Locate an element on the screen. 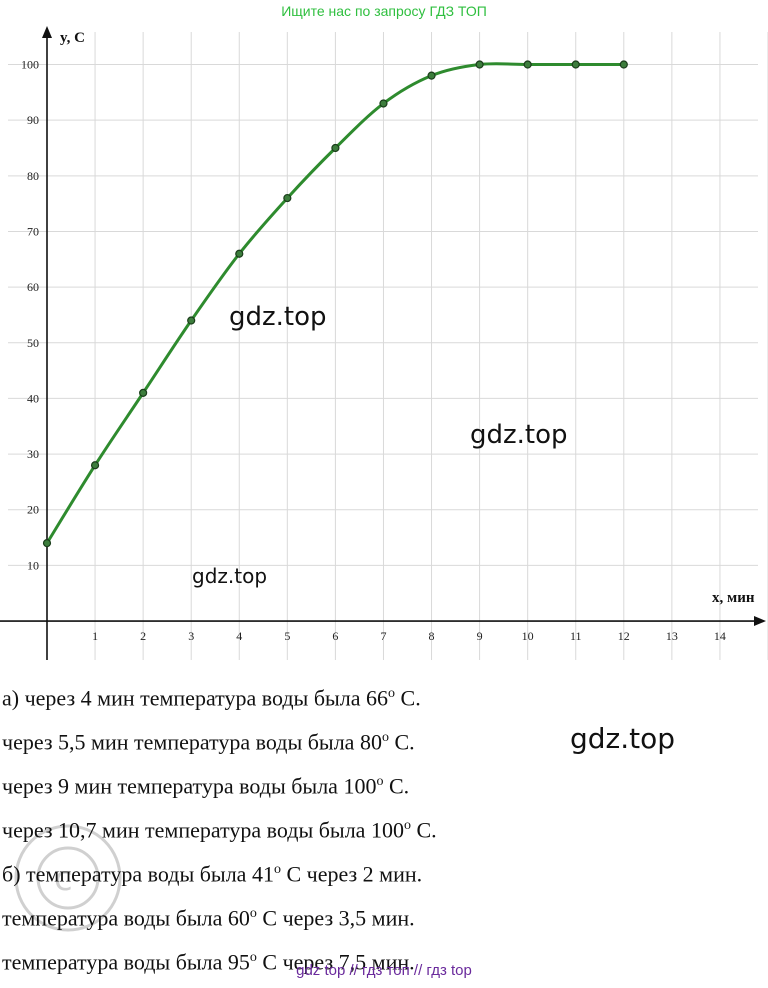 The image size is (768, 988). x-tick-label: 10 is located at coordinates (528, 636).